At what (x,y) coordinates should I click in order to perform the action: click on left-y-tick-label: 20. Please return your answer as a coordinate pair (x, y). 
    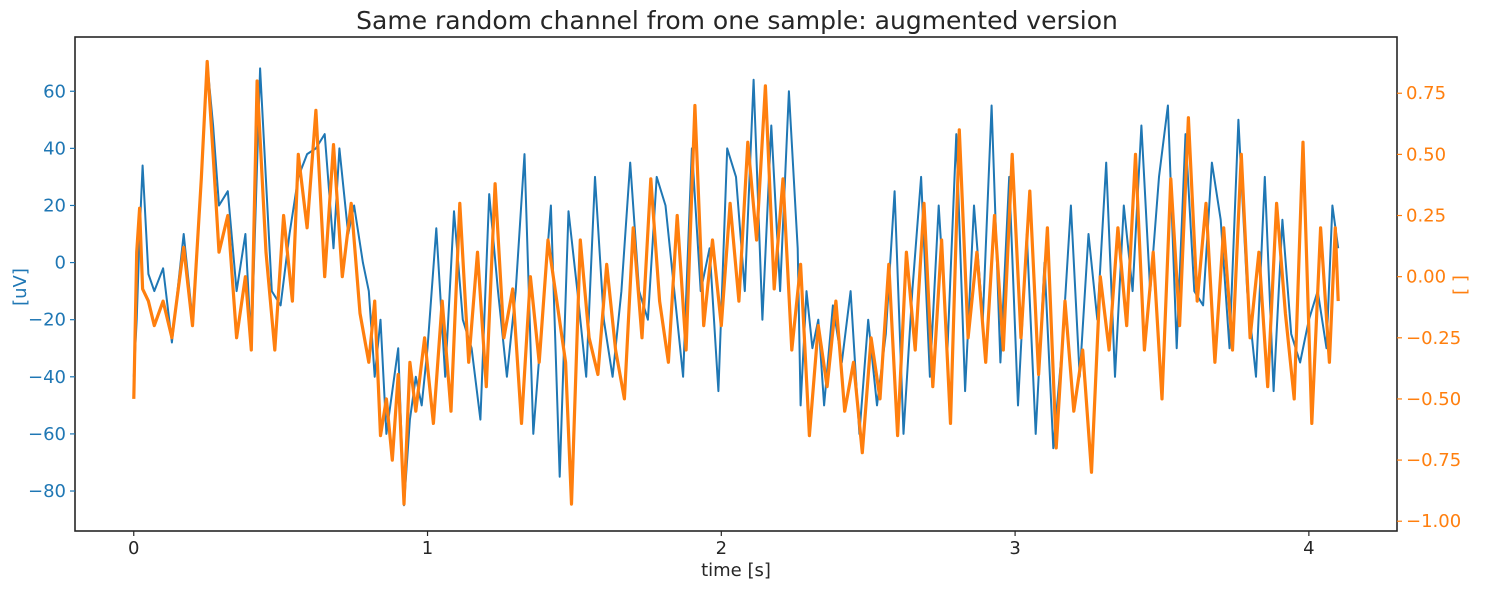
    Looking at the image, I should click on (54, 205).